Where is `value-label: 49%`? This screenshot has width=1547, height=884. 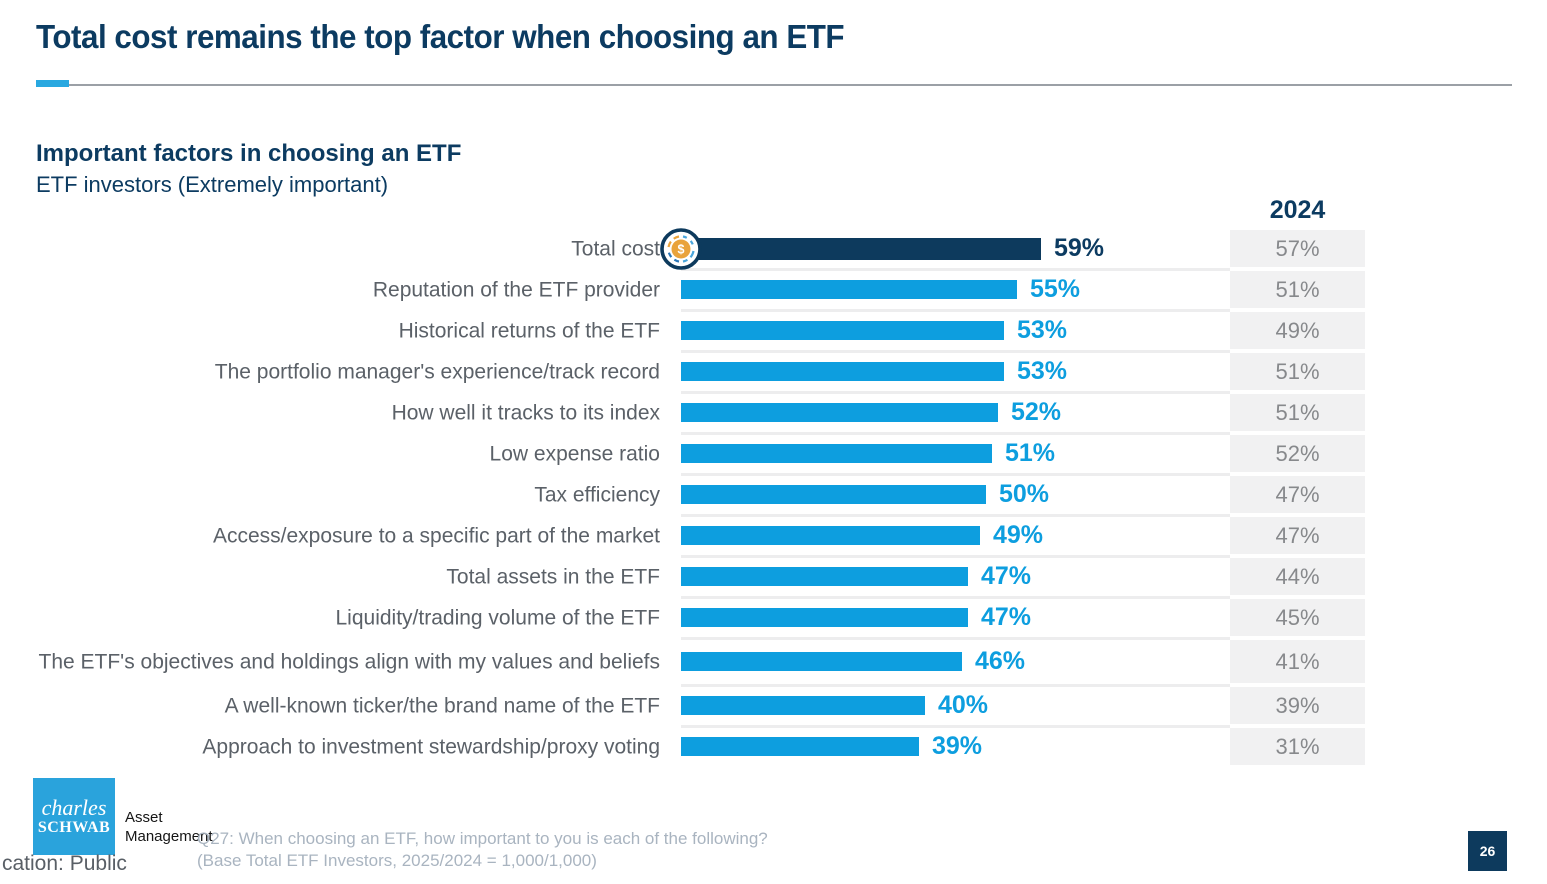
value-label: 49% is located at coordinates (1018, 535).